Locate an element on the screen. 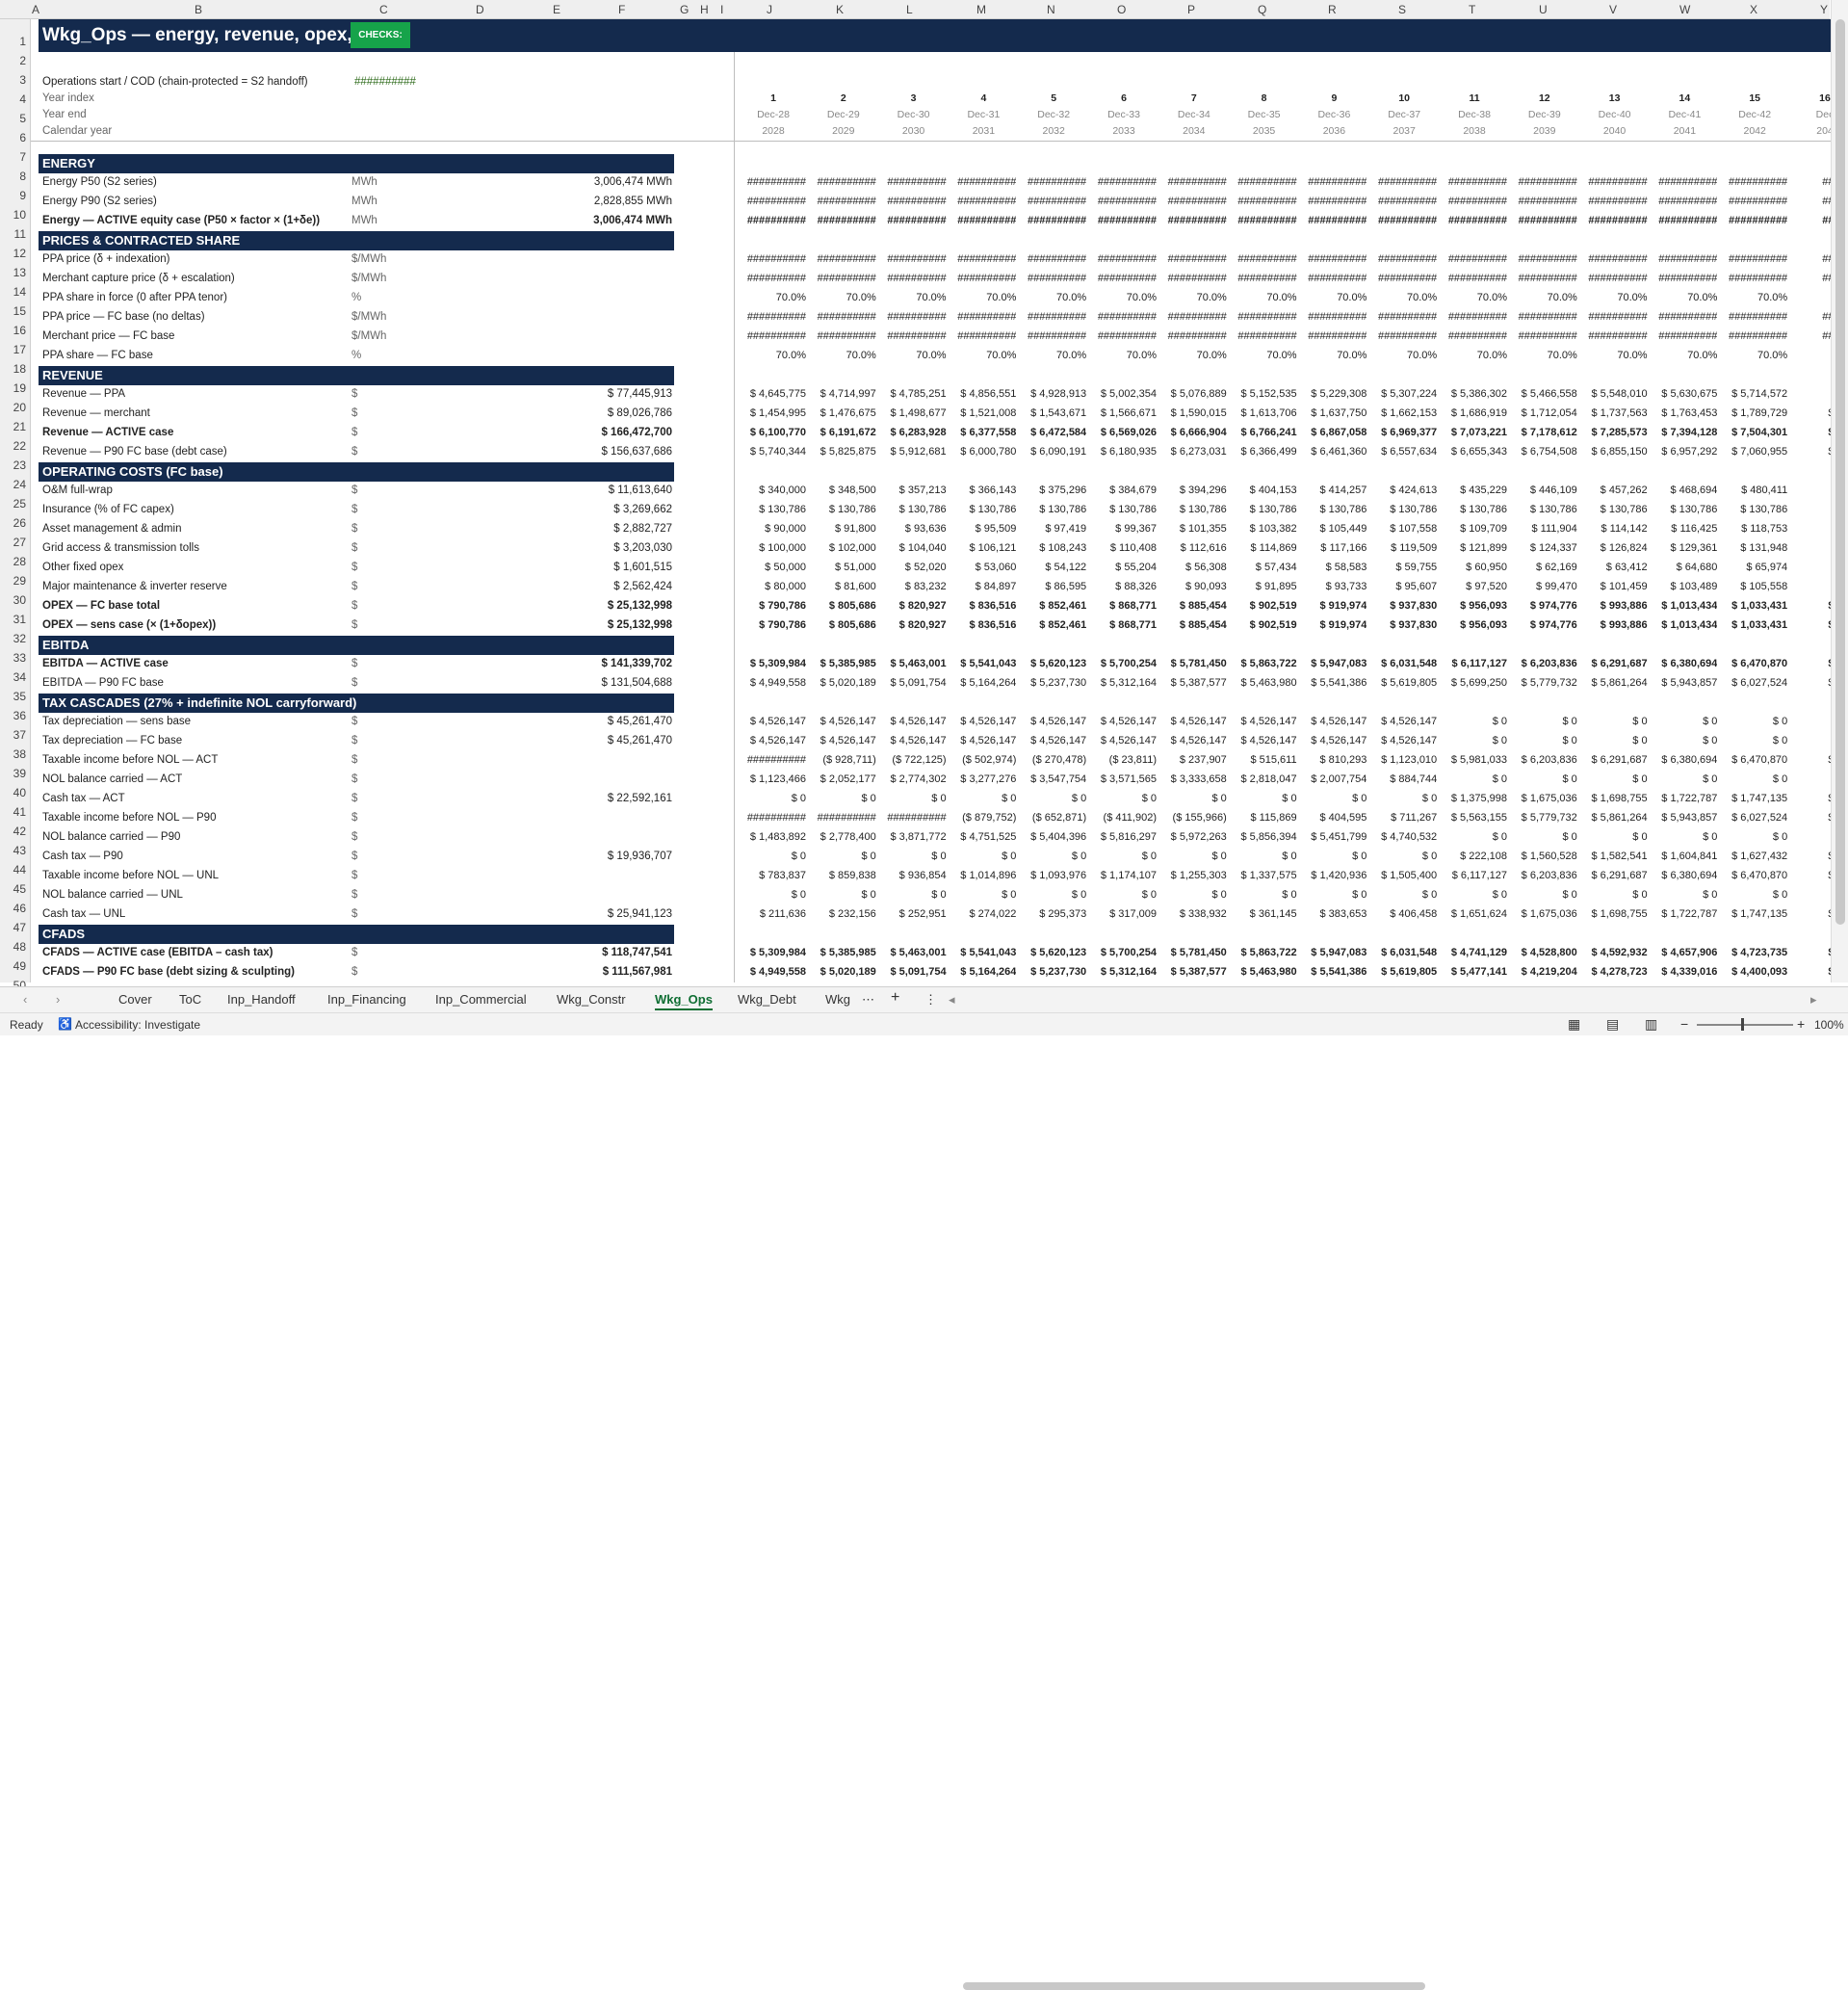 This screenshot has width=1848, height=1990. year-value: $ 790,786 is located at coordinates (782, 625).